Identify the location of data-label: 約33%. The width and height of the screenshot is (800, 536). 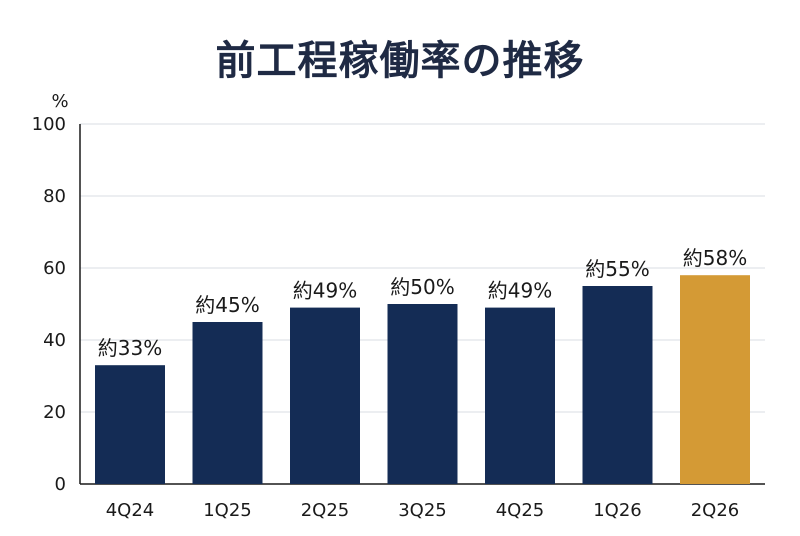
(130, 348).